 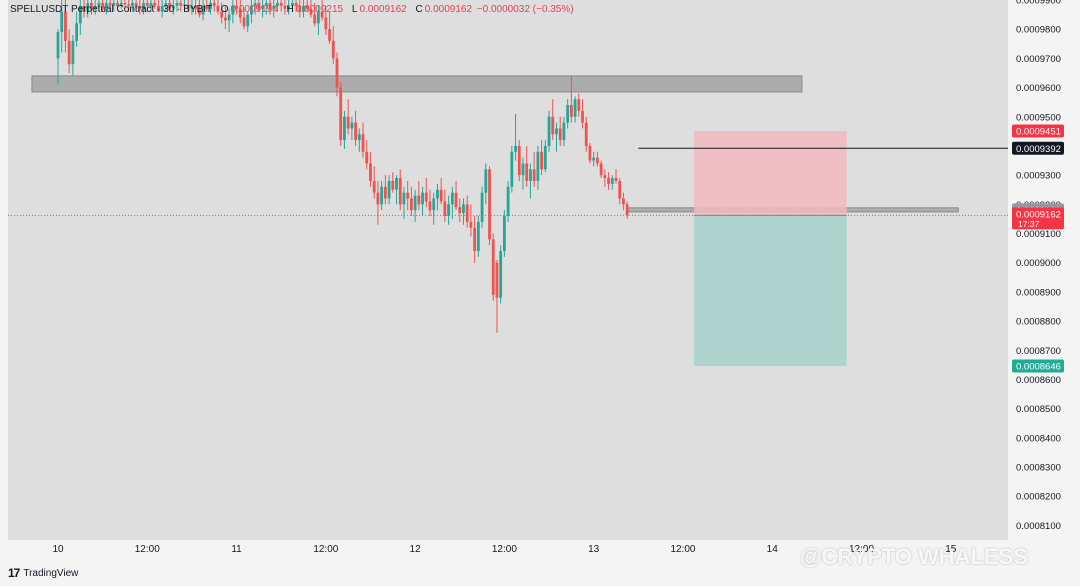 I want to click on price-badge-target, so click(x=1038, y=366).